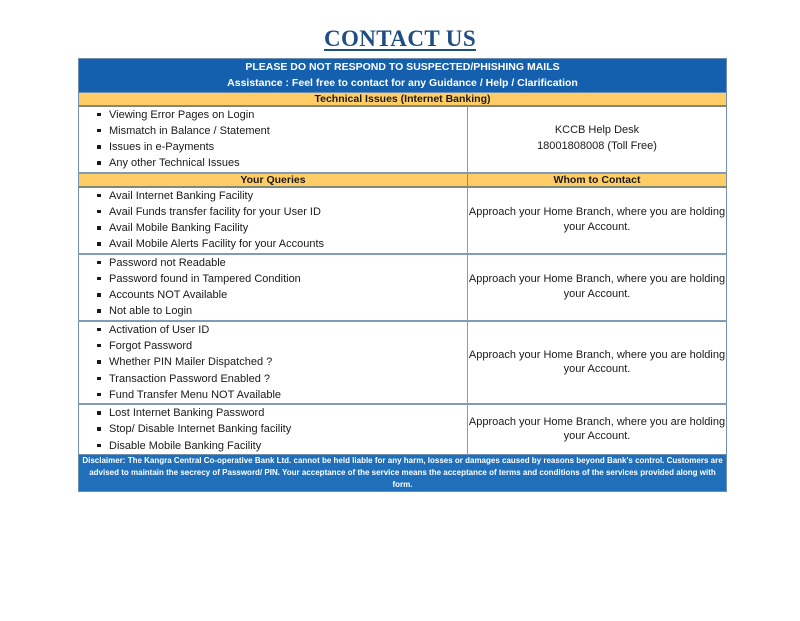 This screenshot has height=621, width=800. What do you see at coordinates (282, 131) in the screenshot?
I see `list-item: Mismatch in Balance / Statement` at bounding box center [282, 131].